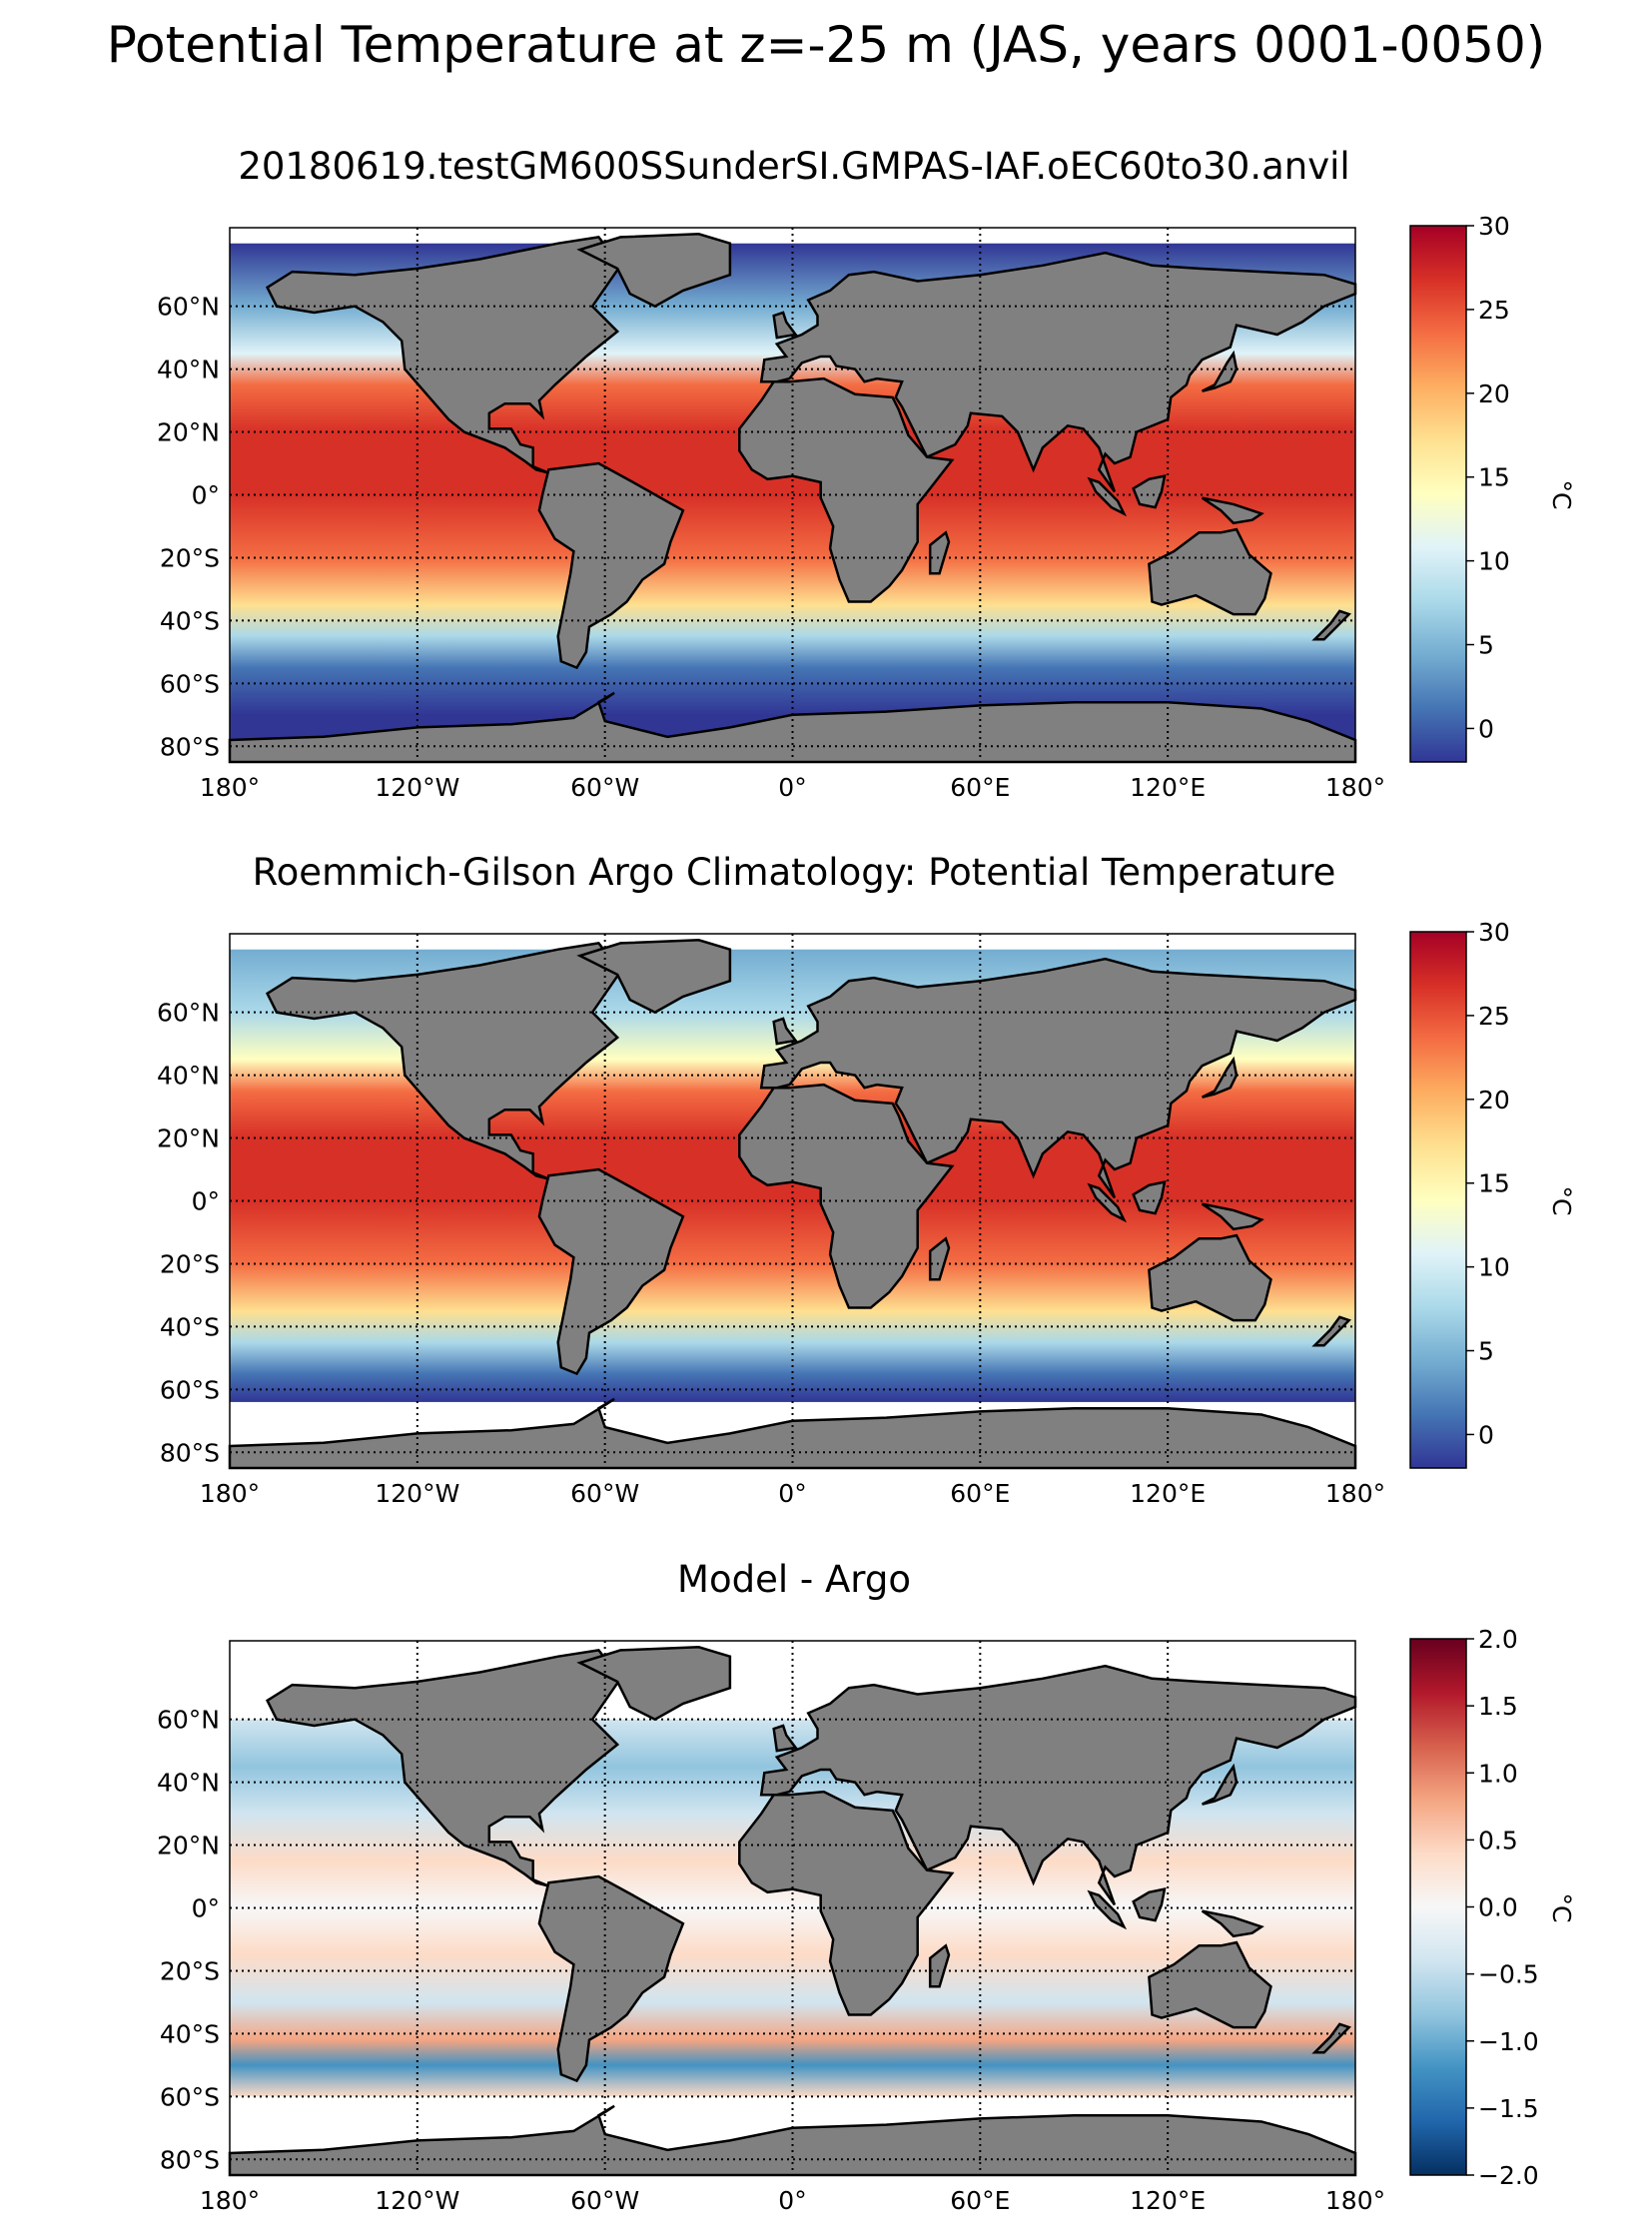 The image size is (1652, 2232). What do you see at coordinates (1508, 2109) in the screenshot?
I see `colorbar-tick-label: −1.5` at bounding box center [1508, 2109].